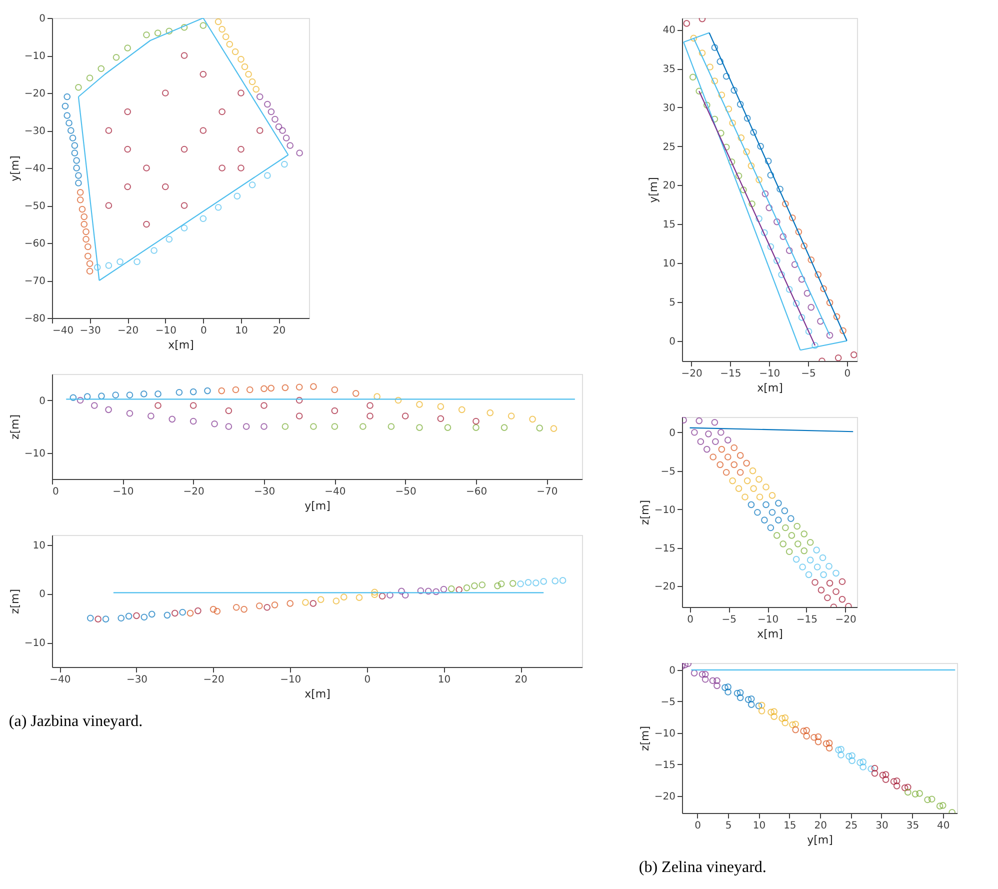  What do you see at coordinates (35, 244) in the screenshot?
I see `y-tick-label: −60` at bounding box center [35, 244].